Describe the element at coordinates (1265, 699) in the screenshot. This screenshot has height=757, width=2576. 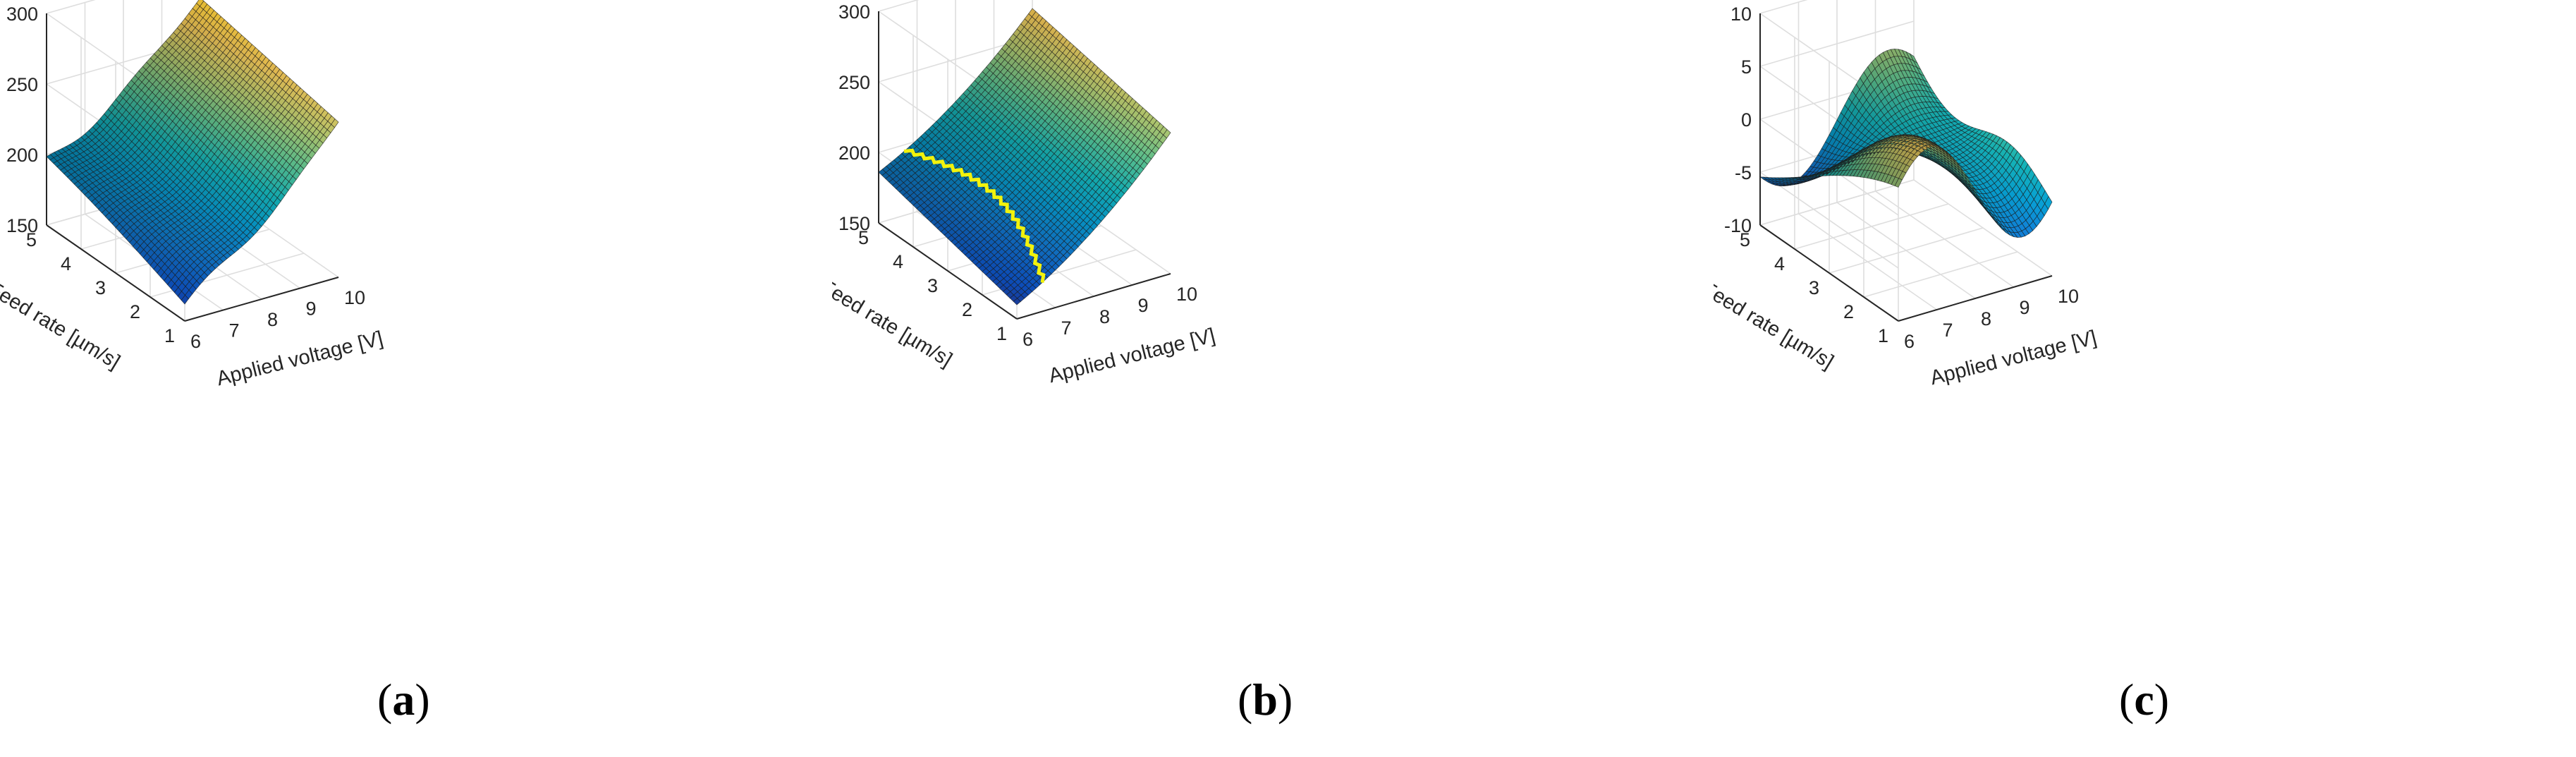
I see `caption-b: (b)` at that location.